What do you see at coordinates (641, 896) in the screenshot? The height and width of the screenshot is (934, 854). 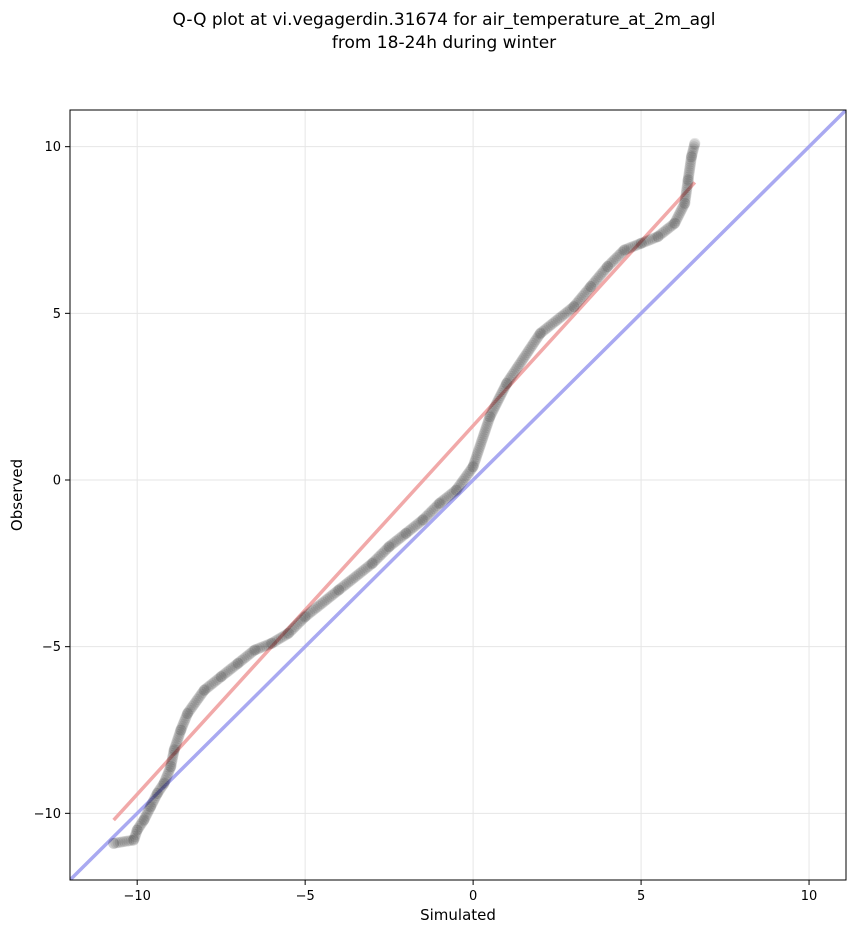 I see `x-tick-label: 5` at bounding box center [641, 896].